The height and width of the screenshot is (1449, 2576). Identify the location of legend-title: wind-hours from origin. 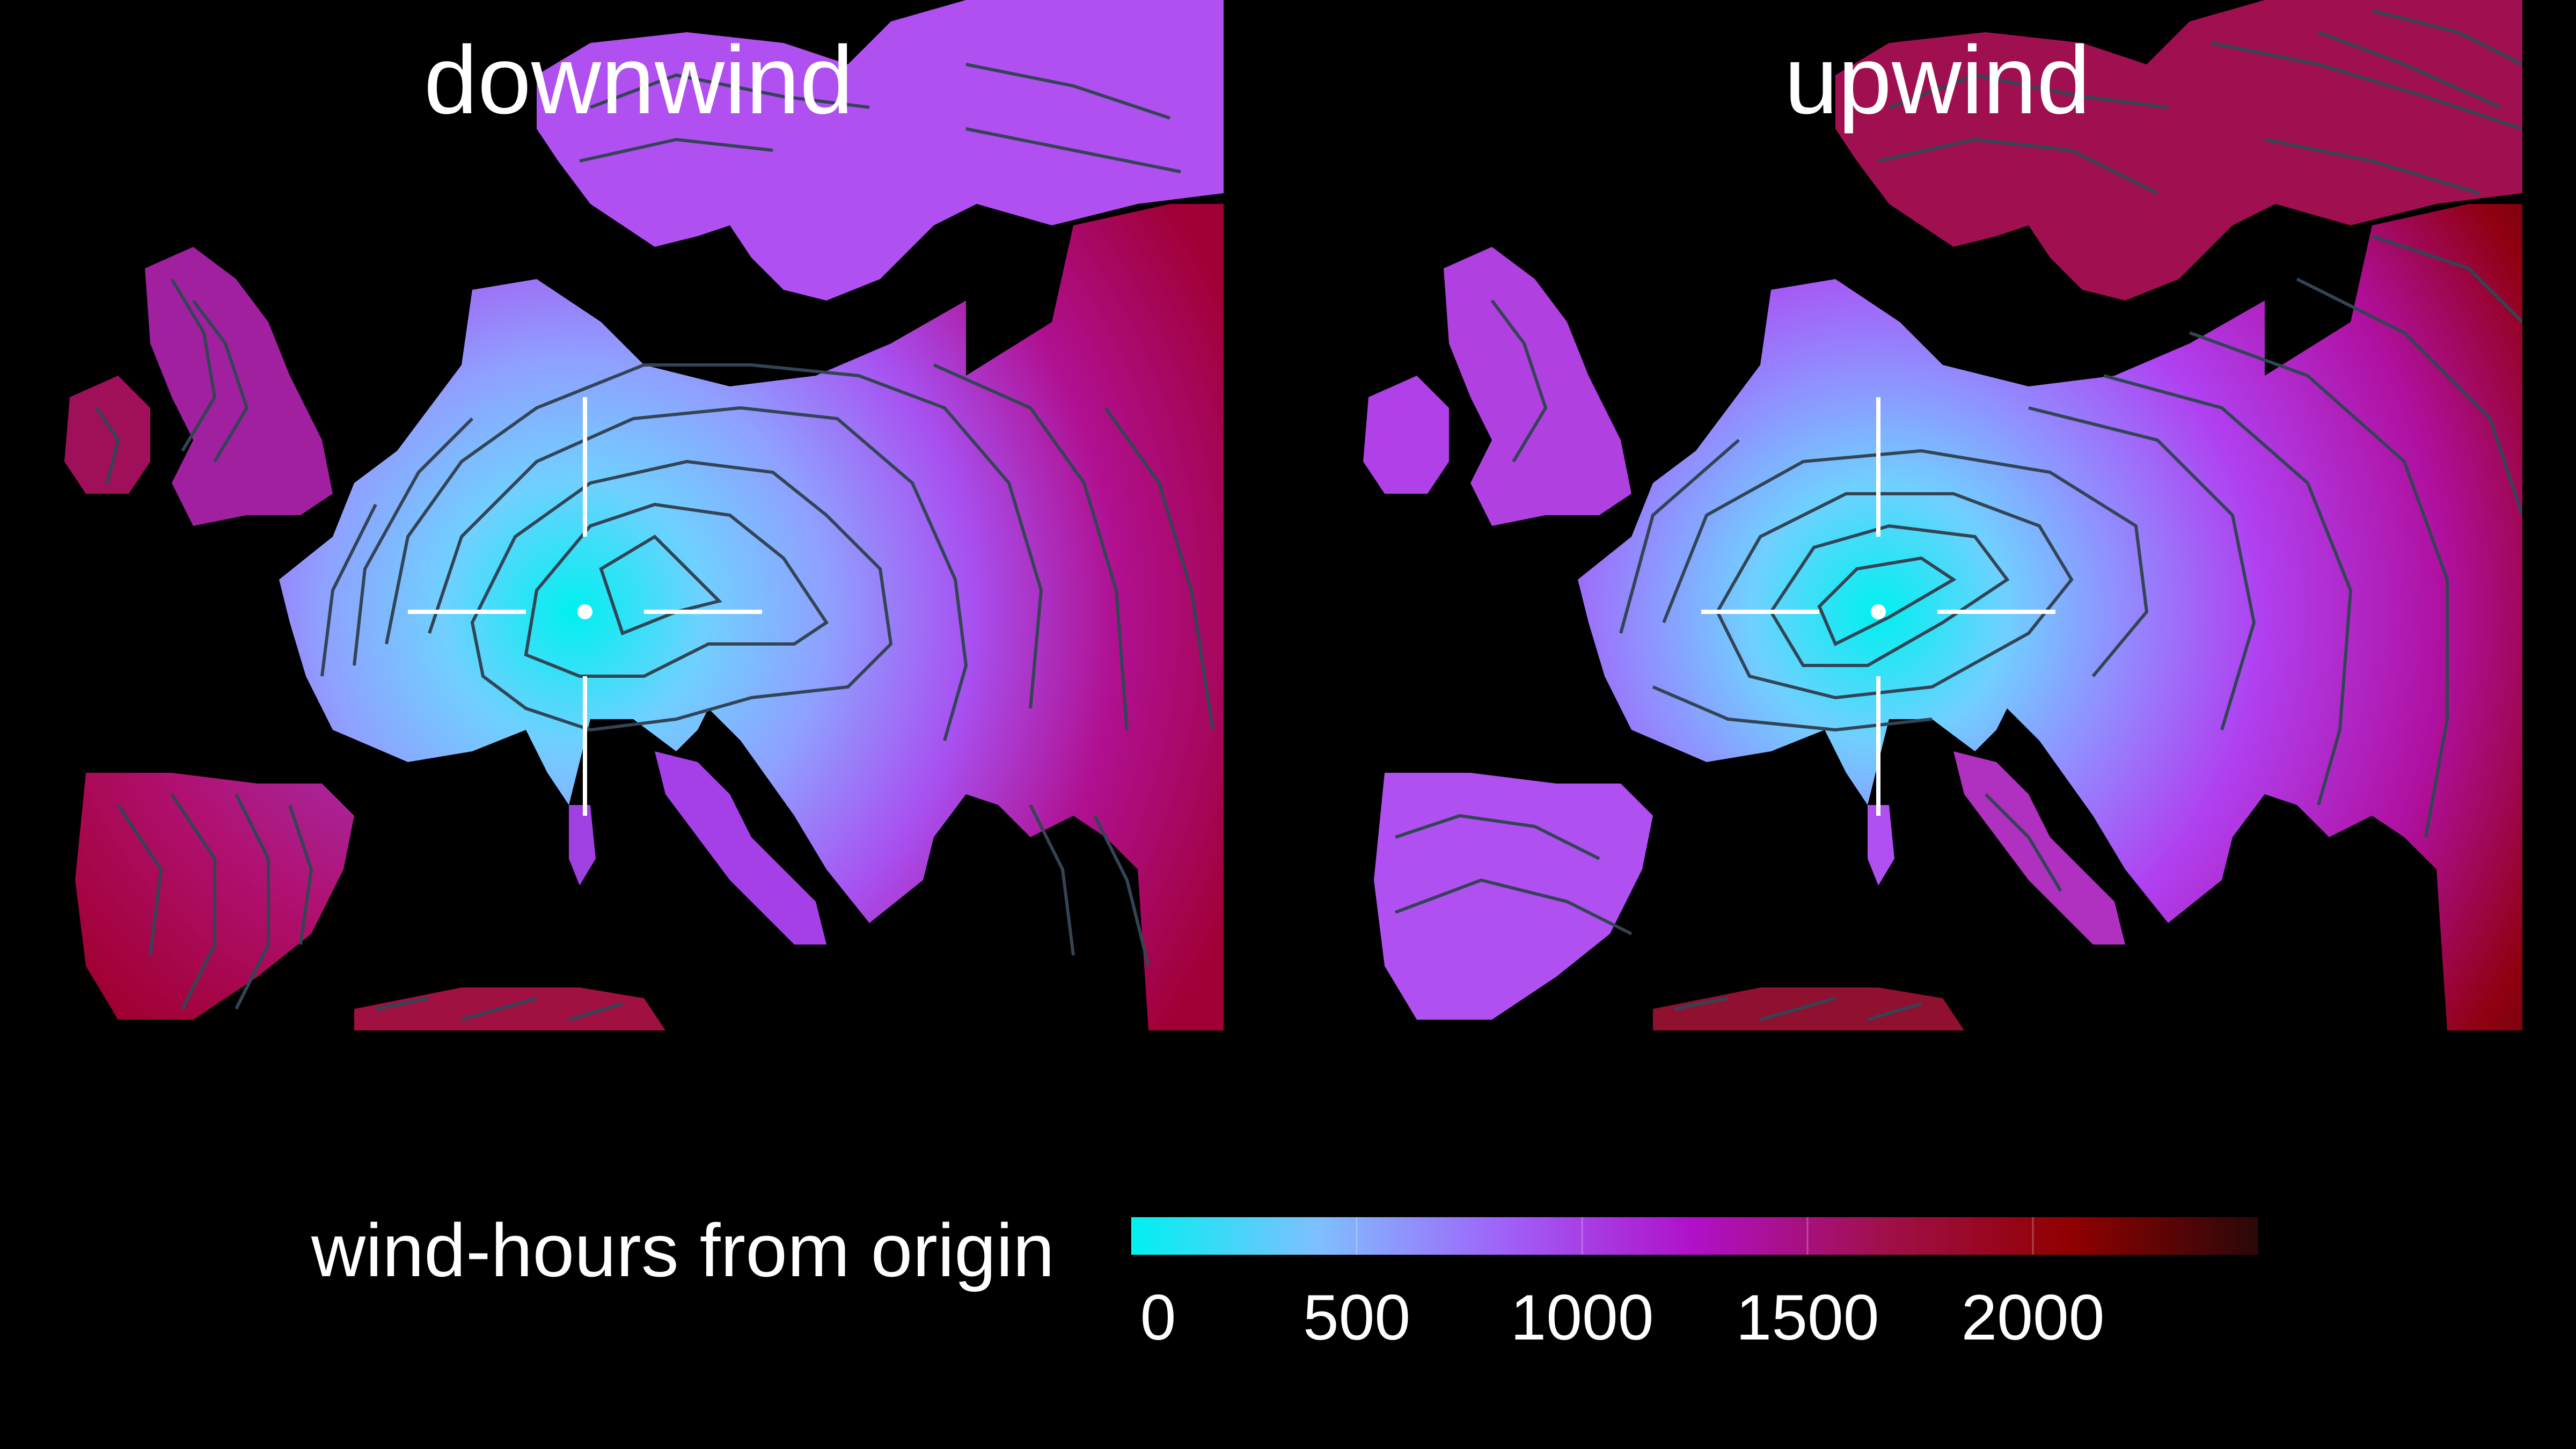
(683, 1250).